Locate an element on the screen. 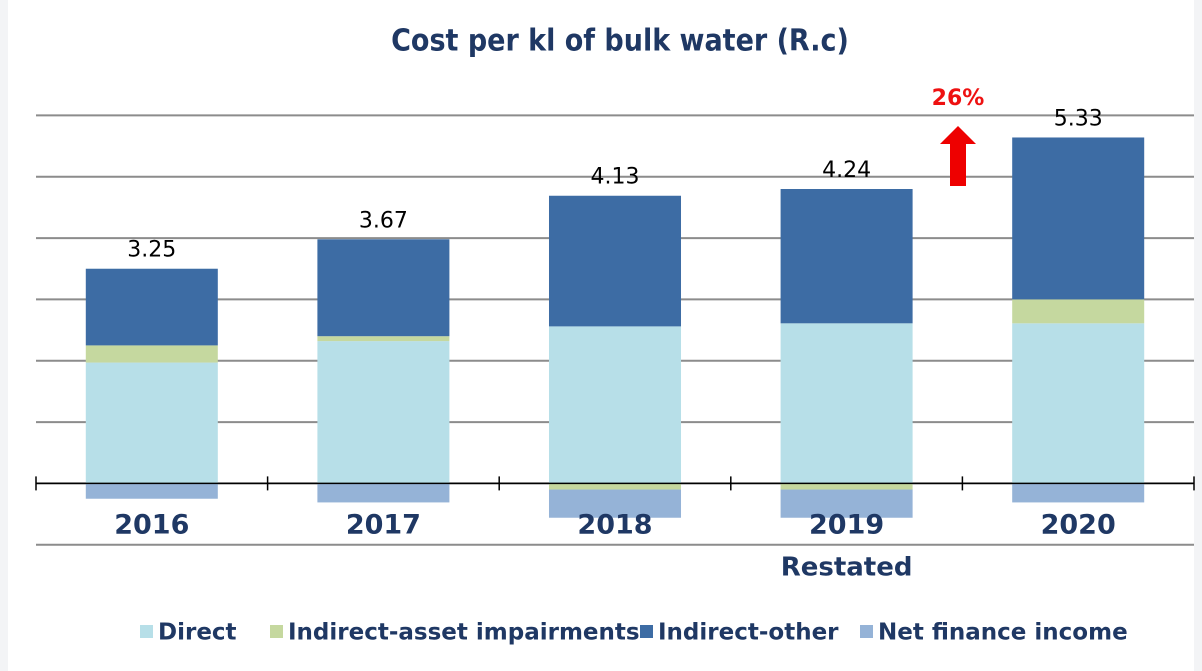  x-tick-label: 2018 is located at coordinates (614, 525).